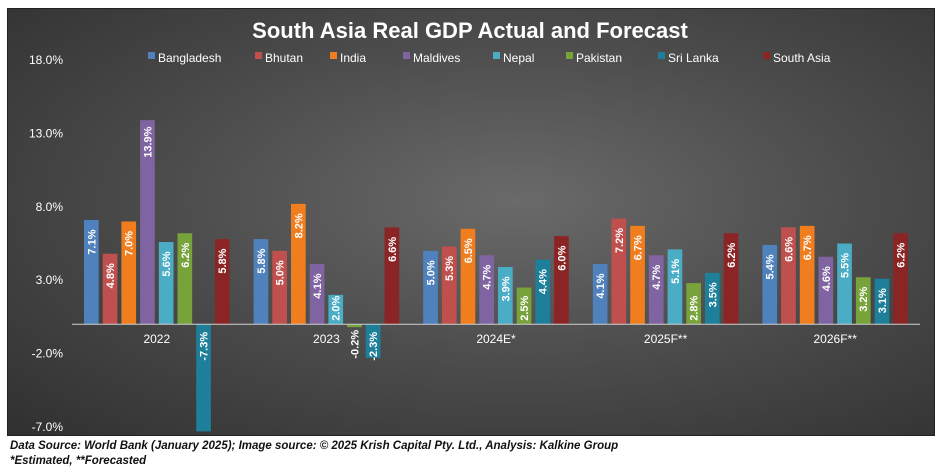  I want to click on x-axis: 2022 2023 2024E* 2025F** 2026F**, so click(496, 334).